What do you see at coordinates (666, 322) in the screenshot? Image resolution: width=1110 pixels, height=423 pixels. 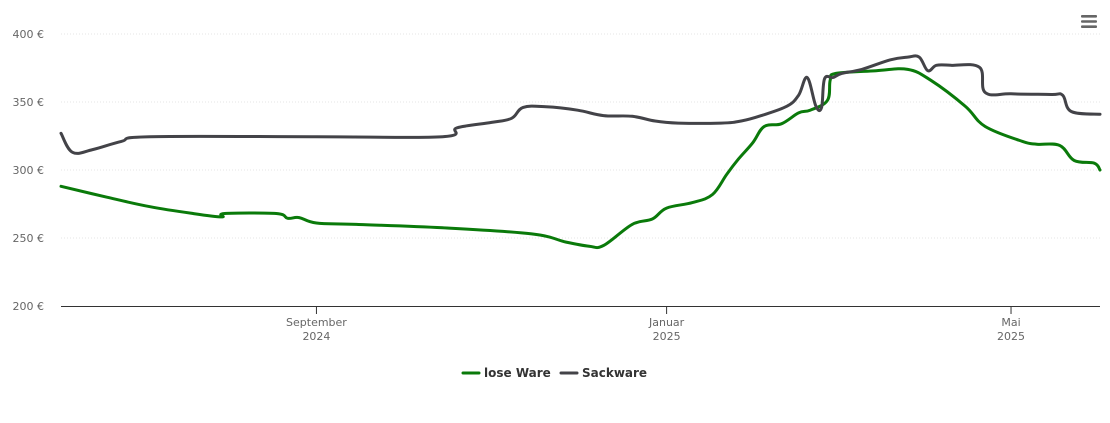 I see `x-tick-label-month: Januar` at bounding box center [666, 322].